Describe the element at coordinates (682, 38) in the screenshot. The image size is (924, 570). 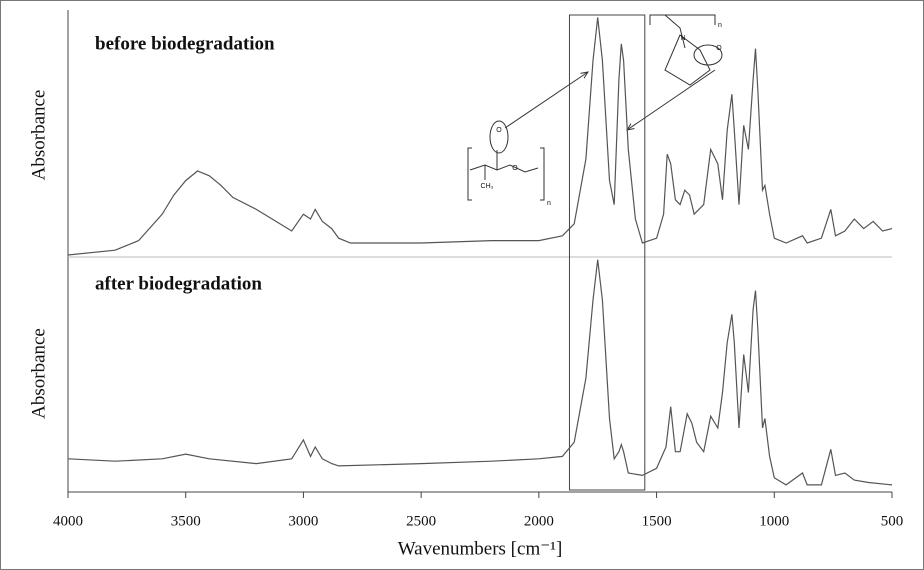
I see `atom-label: N` at that location.